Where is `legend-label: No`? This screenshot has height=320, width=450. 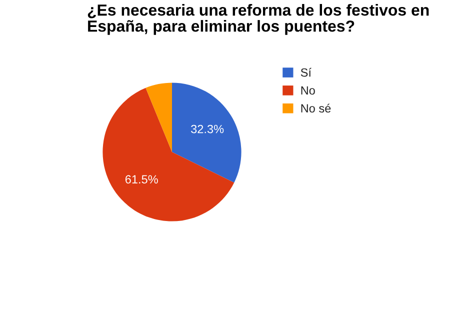 legend-label: No is located at coordinates (308, 90).